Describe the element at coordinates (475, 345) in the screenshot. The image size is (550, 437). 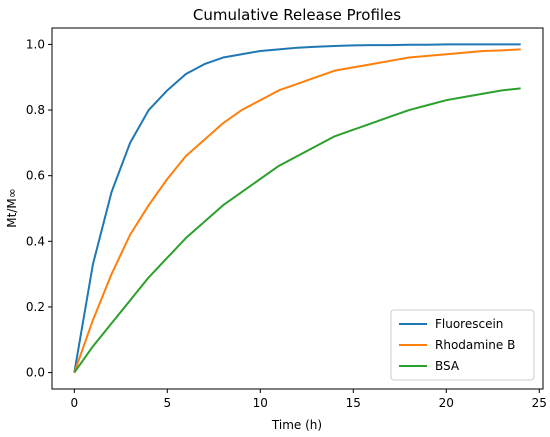
I see `legend-label: Rhodamine B` at that location.